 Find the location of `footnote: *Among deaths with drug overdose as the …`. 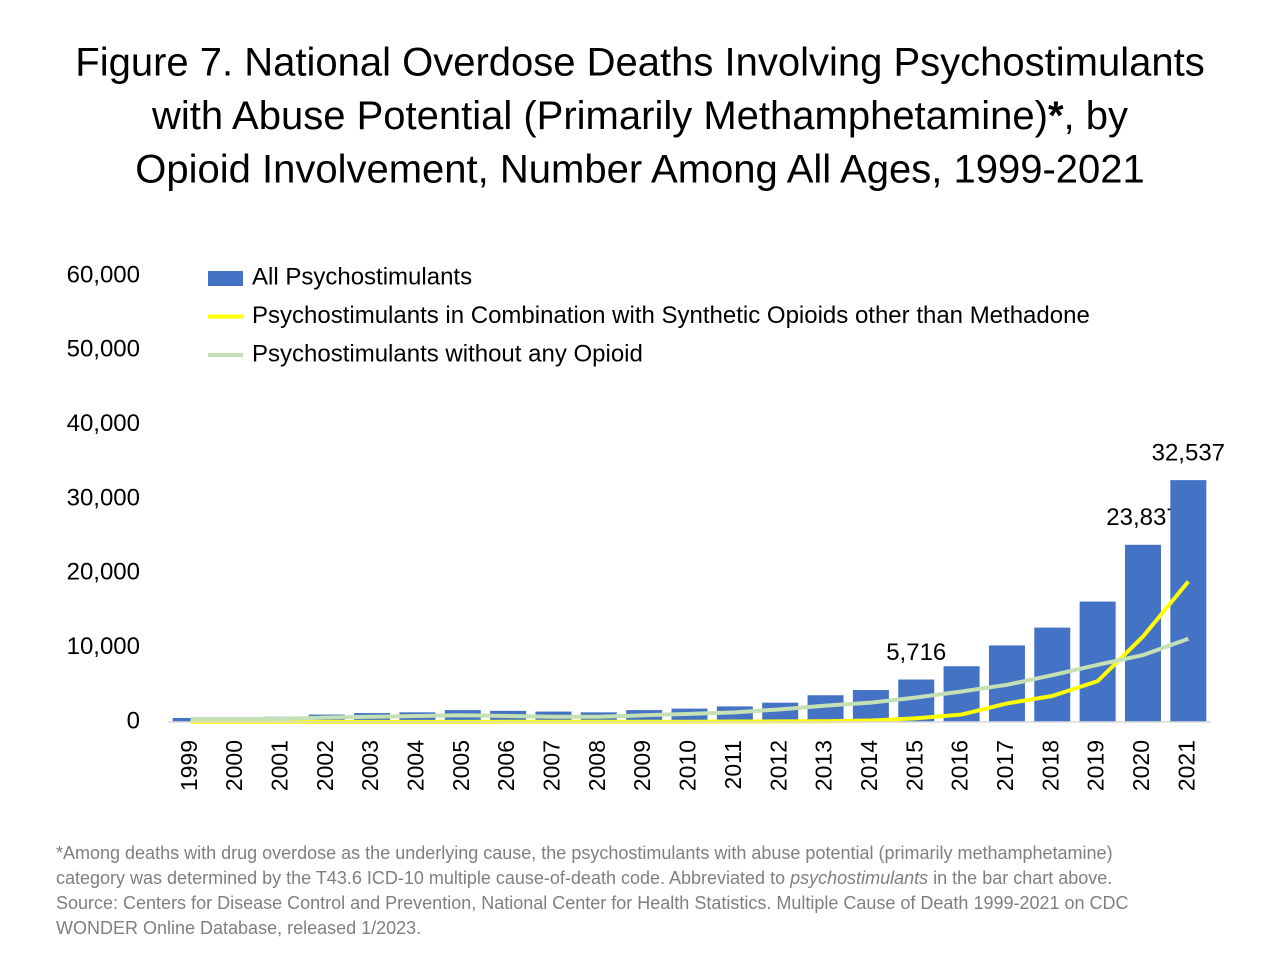

footnote: *Among deaths with drug overdose as the … is located at coordinates (592, 890).